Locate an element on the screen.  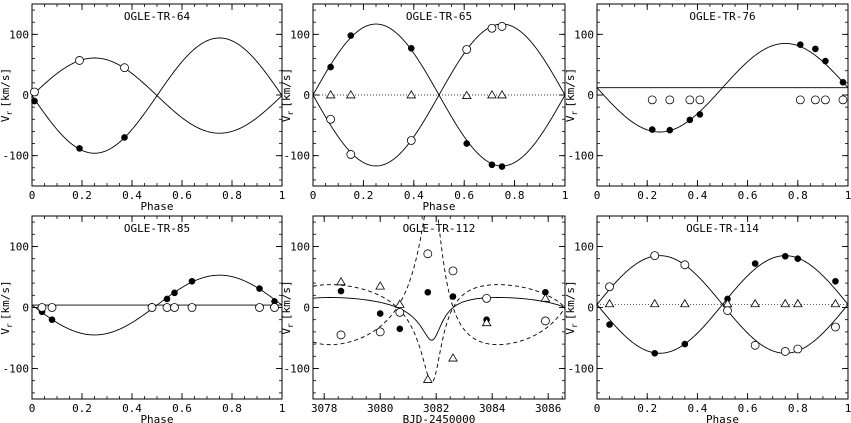
x-tick-label: 3078 is located at coordinates (324, 408).